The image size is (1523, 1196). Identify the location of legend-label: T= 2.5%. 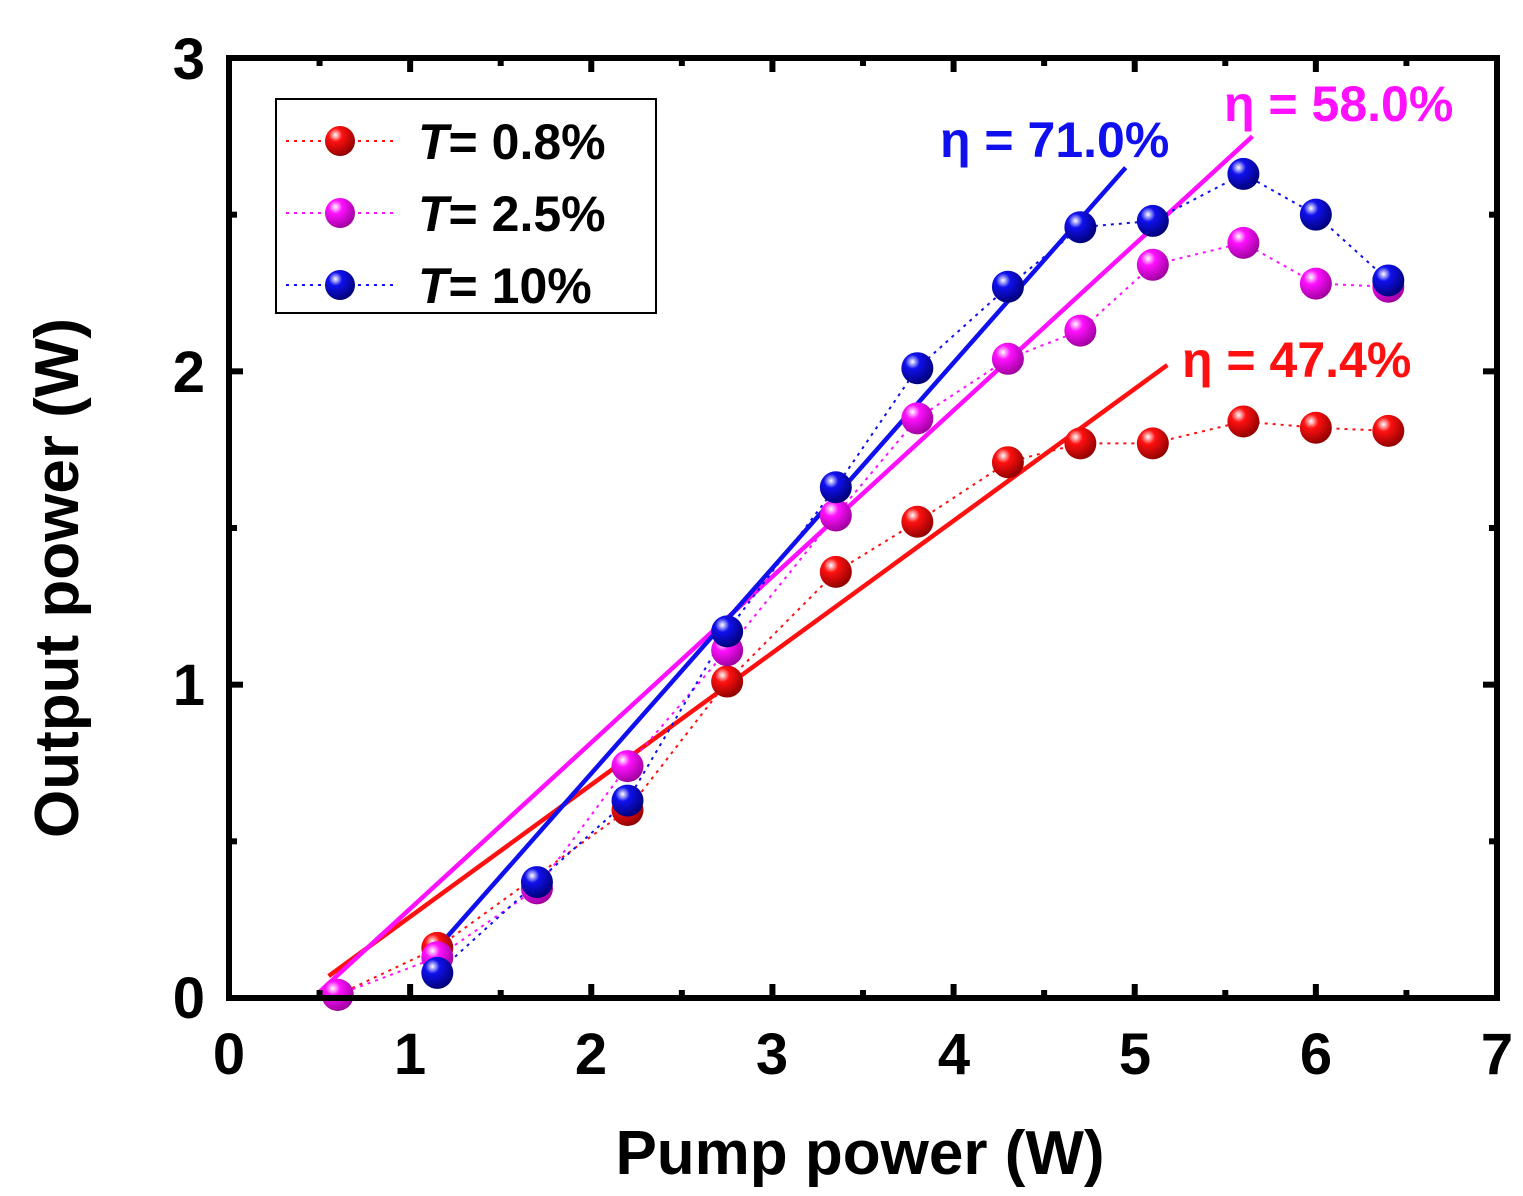
(512, 214).